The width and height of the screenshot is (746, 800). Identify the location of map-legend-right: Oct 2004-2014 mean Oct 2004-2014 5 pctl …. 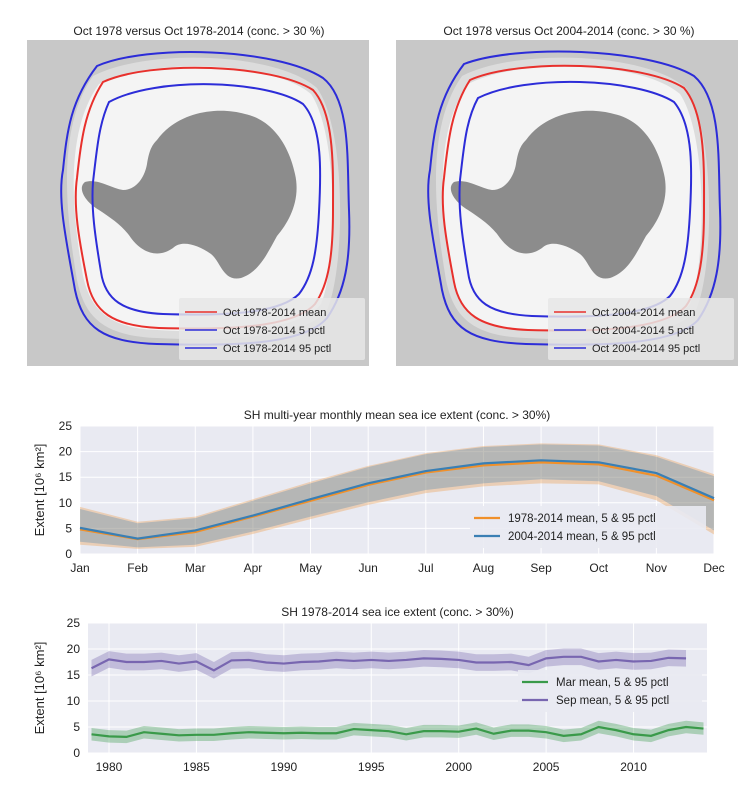
(641, 329).